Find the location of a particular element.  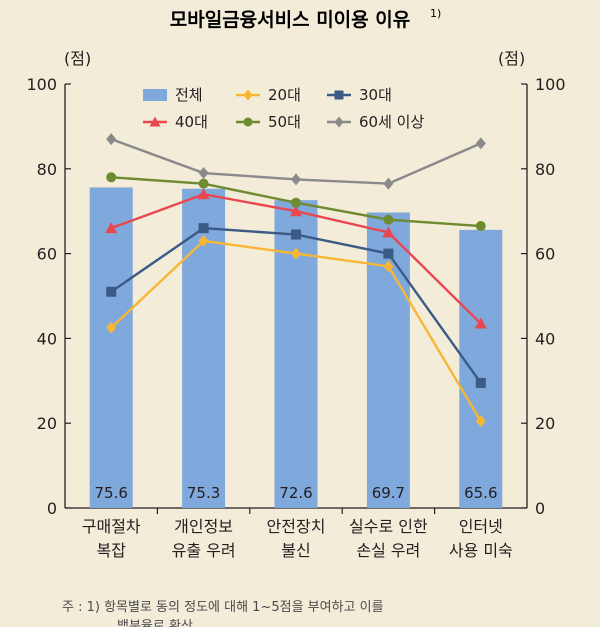

legend-label: 전체 is located at coordinates (189, 95).